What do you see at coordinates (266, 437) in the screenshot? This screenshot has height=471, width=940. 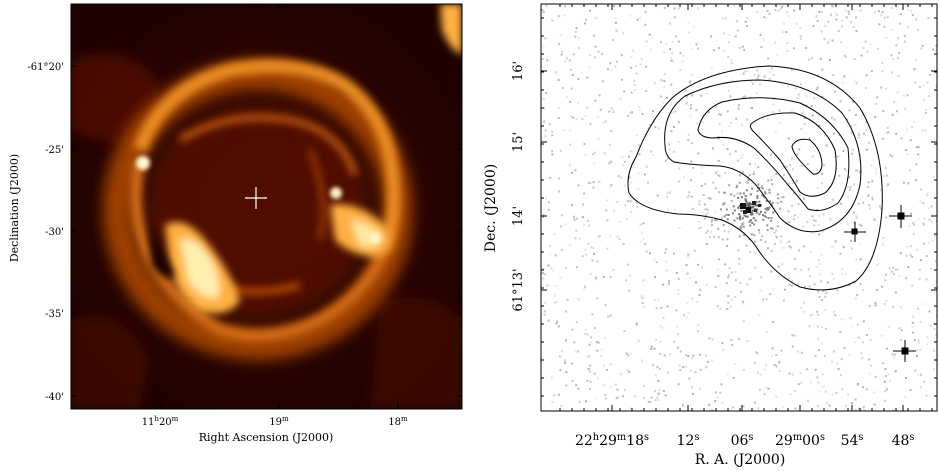 I see `left-x-axis-label: Right Ascension (J2000)` at bounding box center [266, 437].